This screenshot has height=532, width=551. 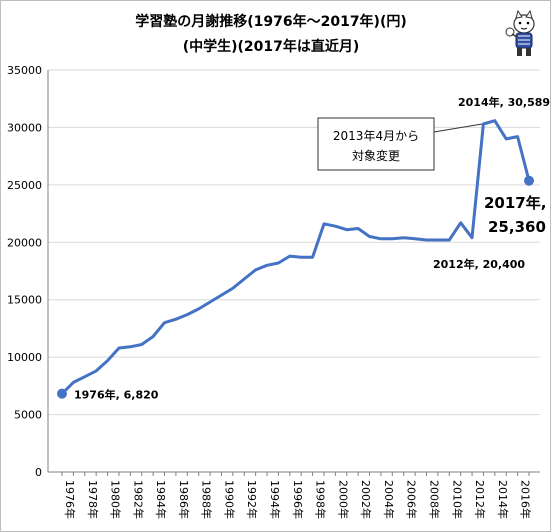 What do you see at coordinates (515, 203) in the screenshot?
I see `annotation-2017-line1: 2017年,` at bounding box center [515, 203].